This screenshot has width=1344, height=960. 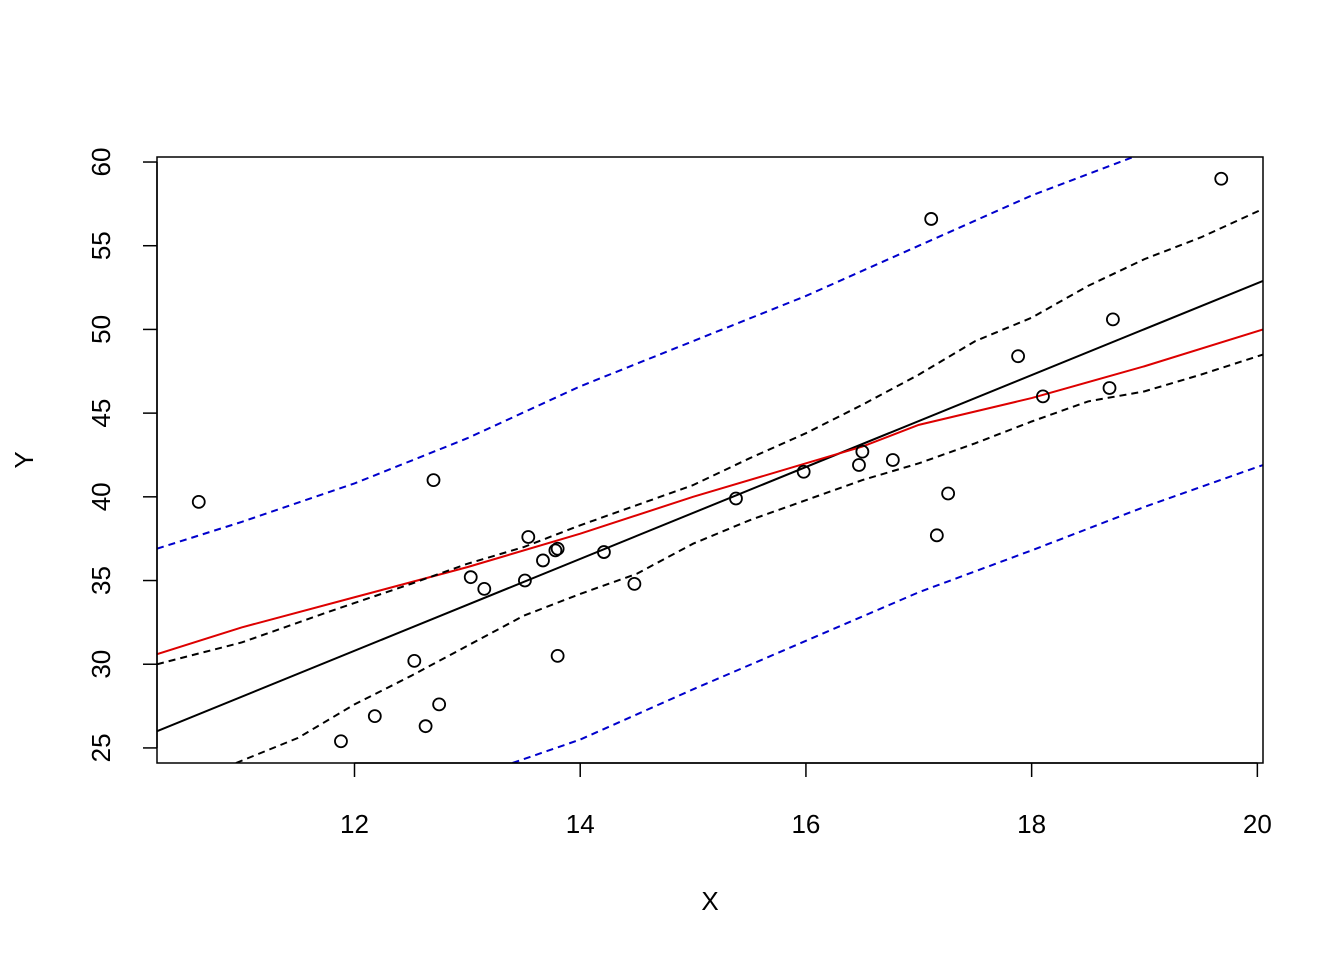 What do you see at coordinates (101, 413) in the screenshot?
I see `y-tick-label: 45` at bounding box center [101, 413].